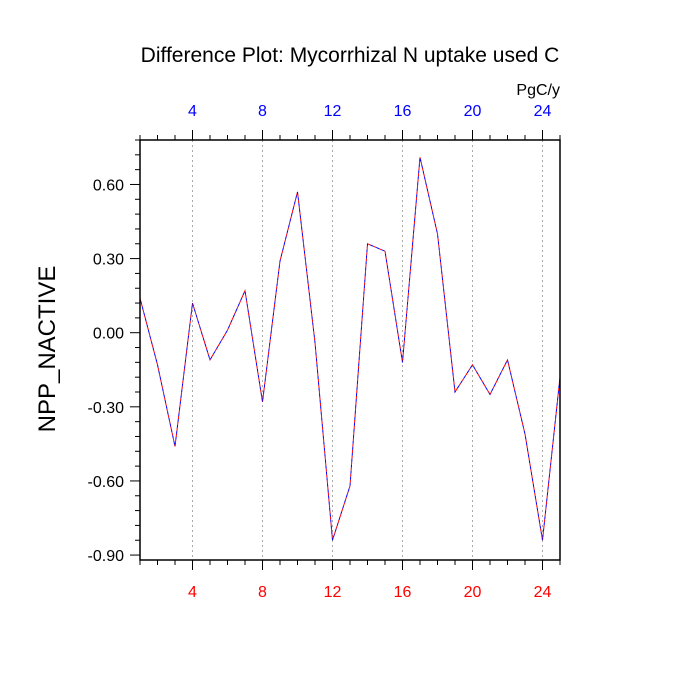  I want to click on y-tick-label: -0.60, so click(106, 482).